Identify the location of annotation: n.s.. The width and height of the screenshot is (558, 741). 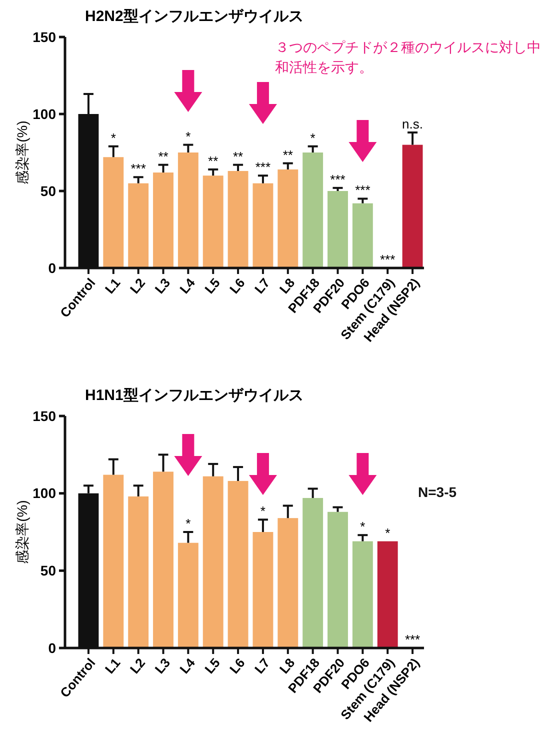
(413, 124).